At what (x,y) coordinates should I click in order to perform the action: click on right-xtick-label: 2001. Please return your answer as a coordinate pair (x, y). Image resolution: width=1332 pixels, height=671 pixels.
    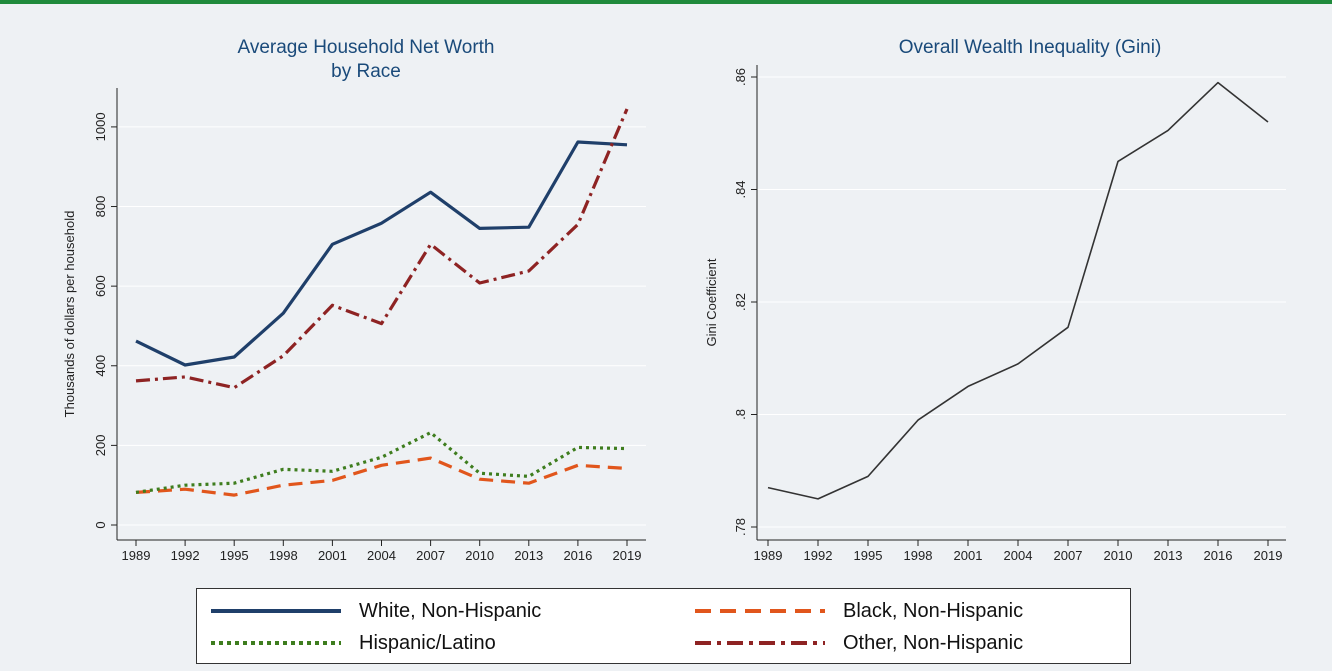
    Looking at the image, I should click on (968, 555).